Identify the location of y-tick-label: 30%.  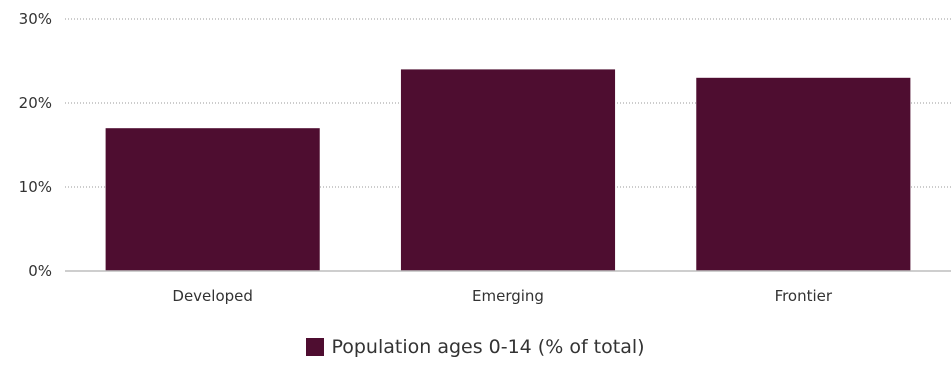
(35, 19).